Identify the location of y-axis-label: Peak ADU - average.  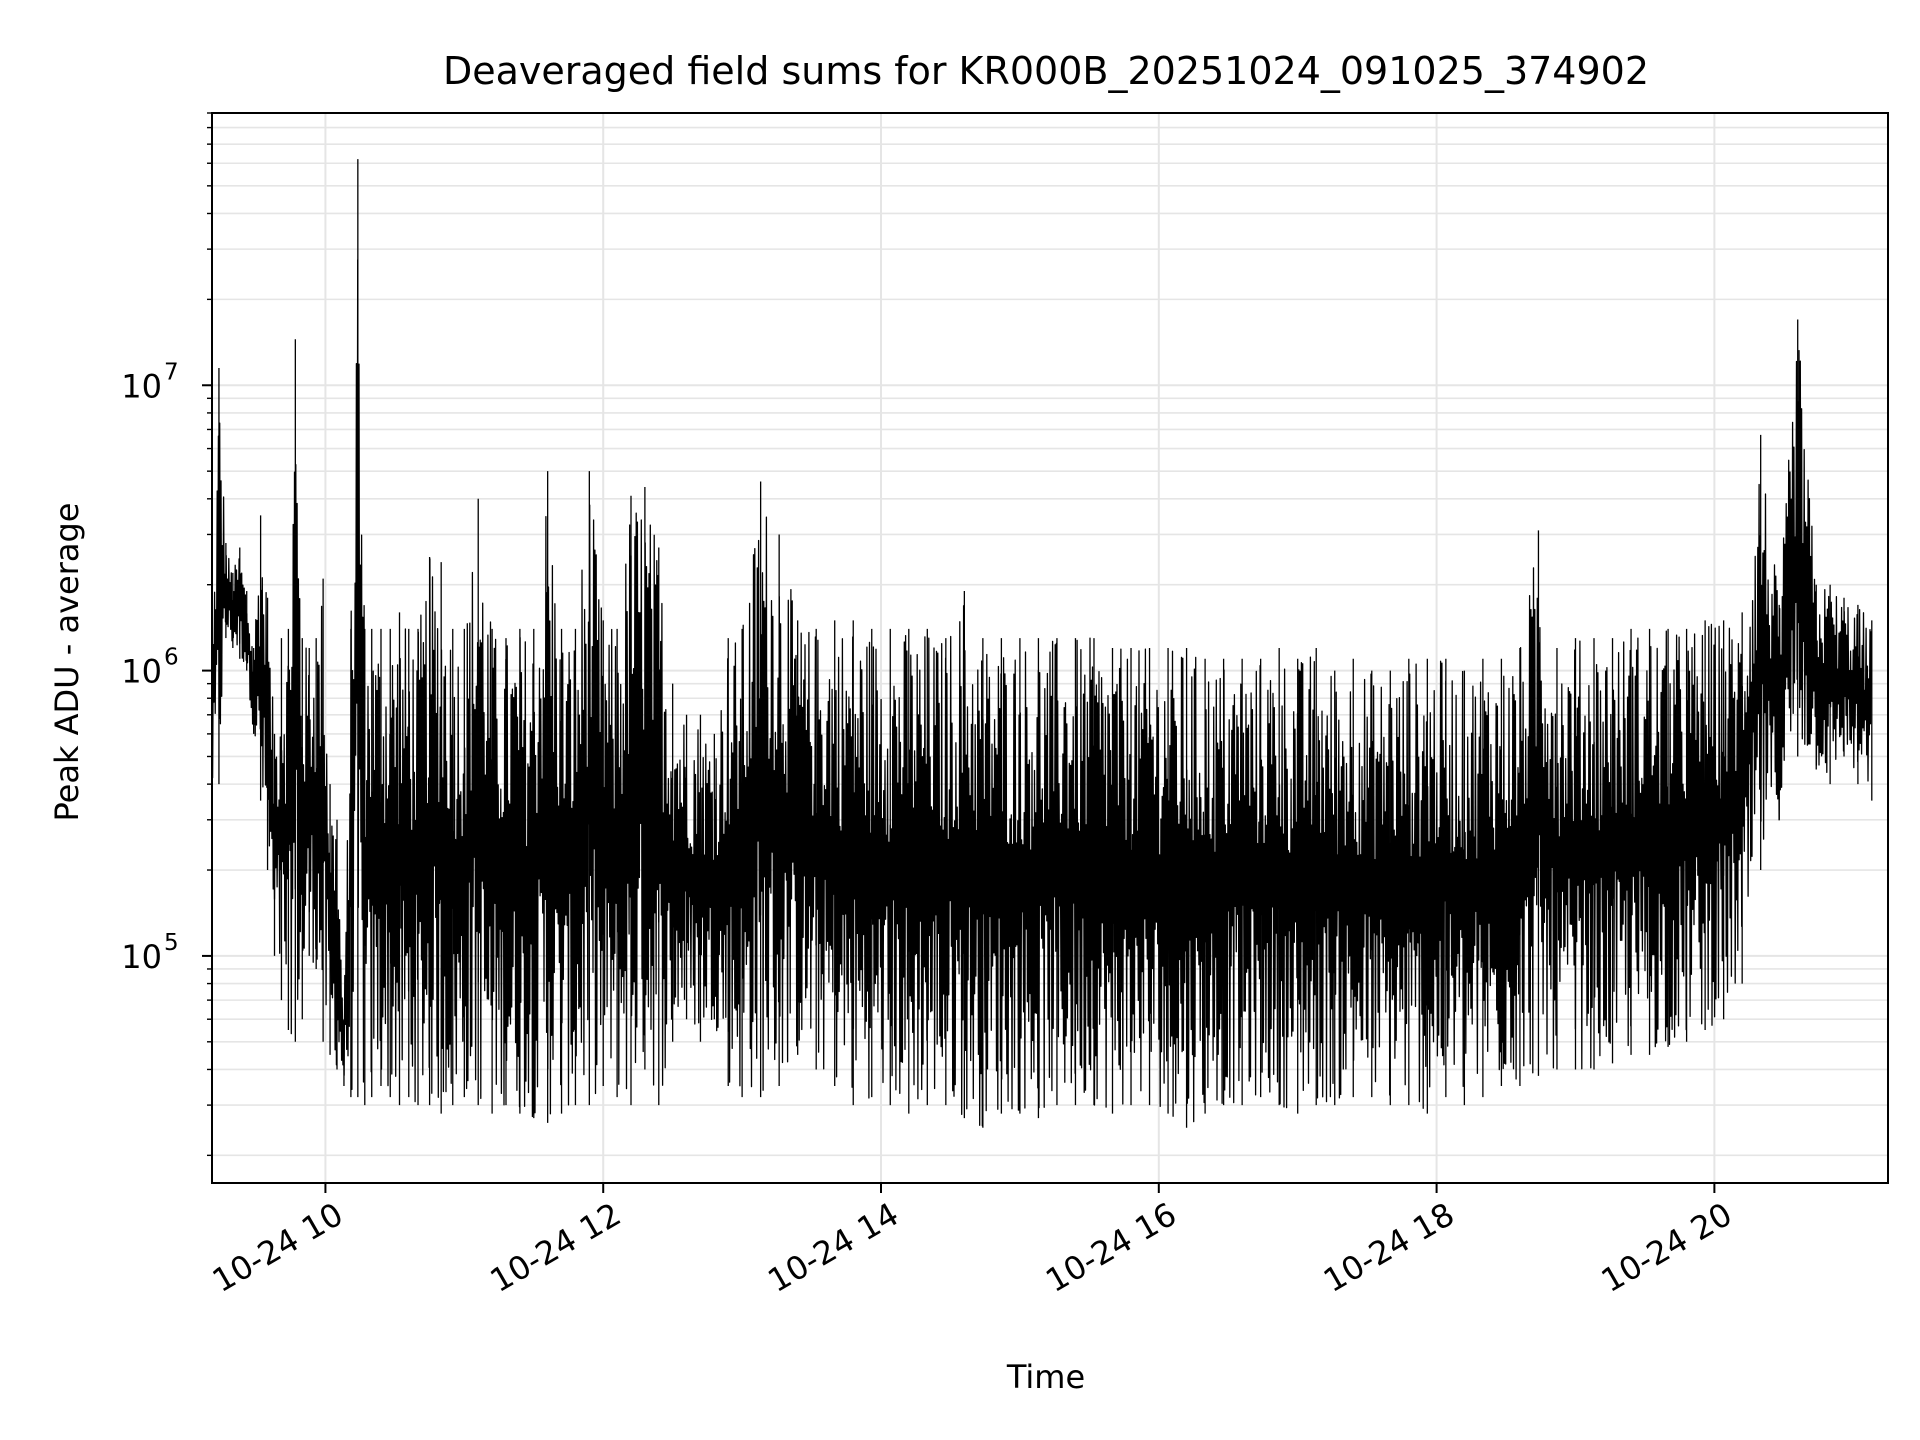
(67, 662).